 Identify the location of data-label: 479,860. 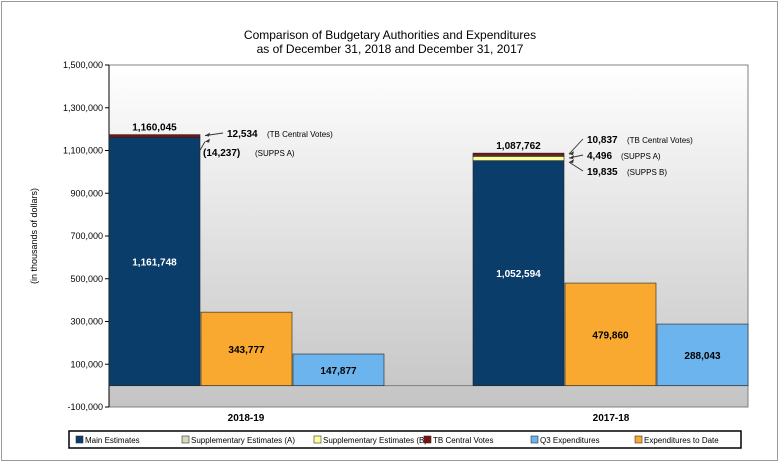
(610, 335).